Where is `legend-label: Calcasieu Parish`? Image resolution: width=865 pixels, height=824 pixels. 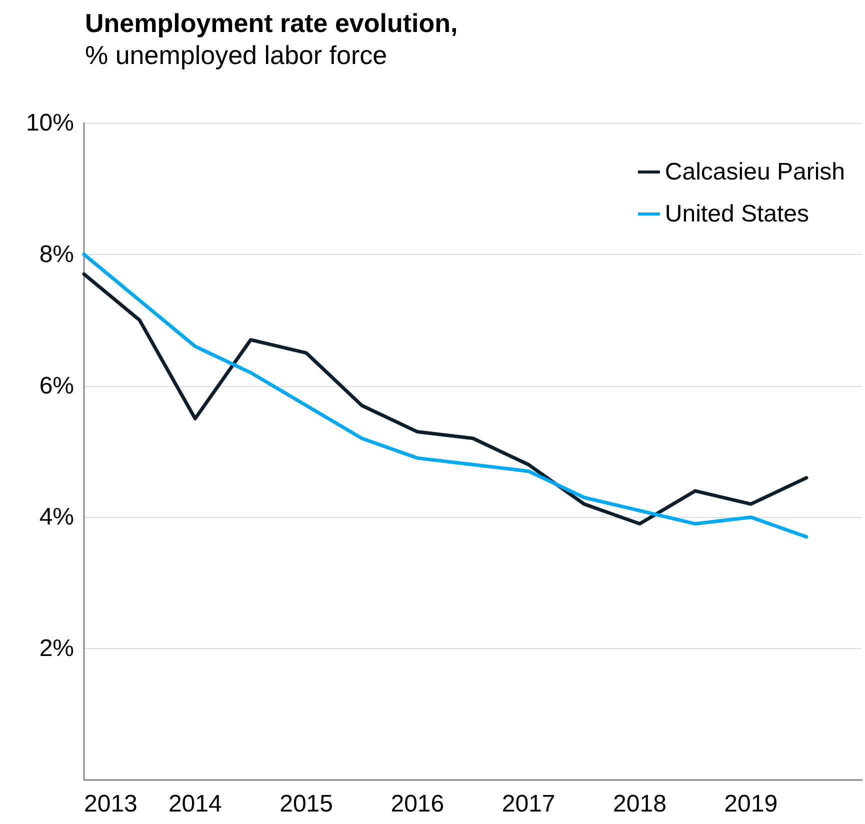 legend-label: Calcasieu Parish is located at coordinates (755, 172).